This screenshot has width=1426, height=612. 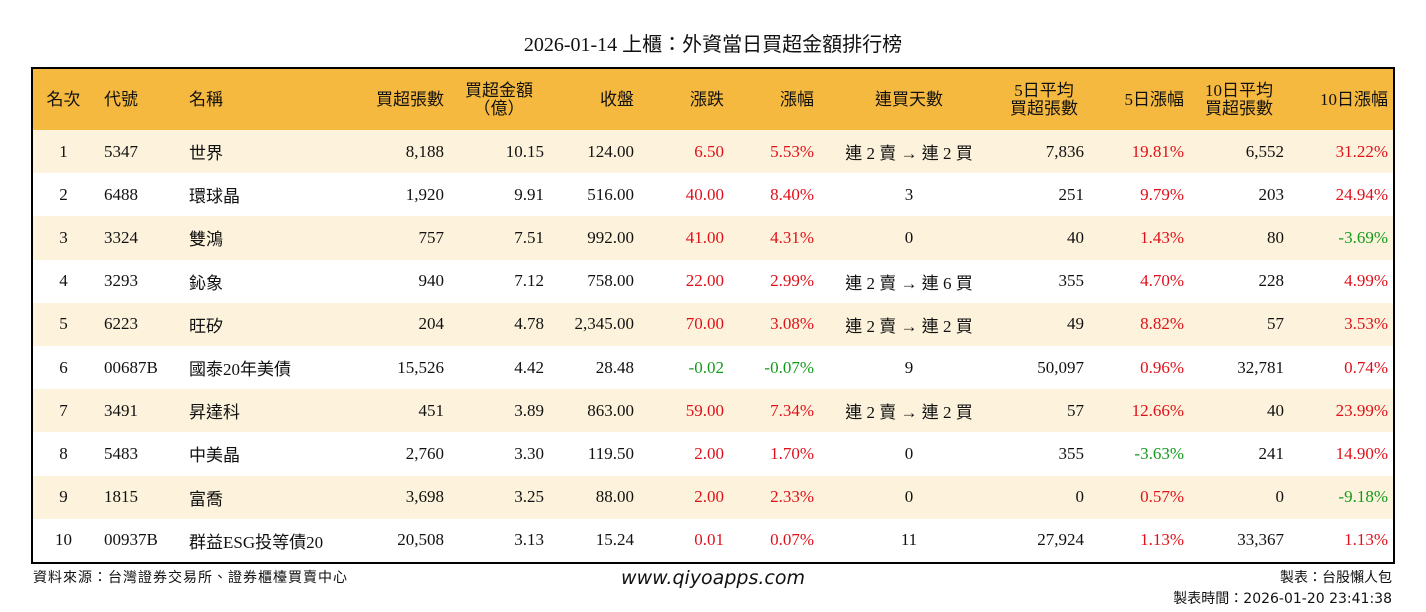 I want to click on column-header: 10日平均 買超張數, so click(x=1239, y=99).